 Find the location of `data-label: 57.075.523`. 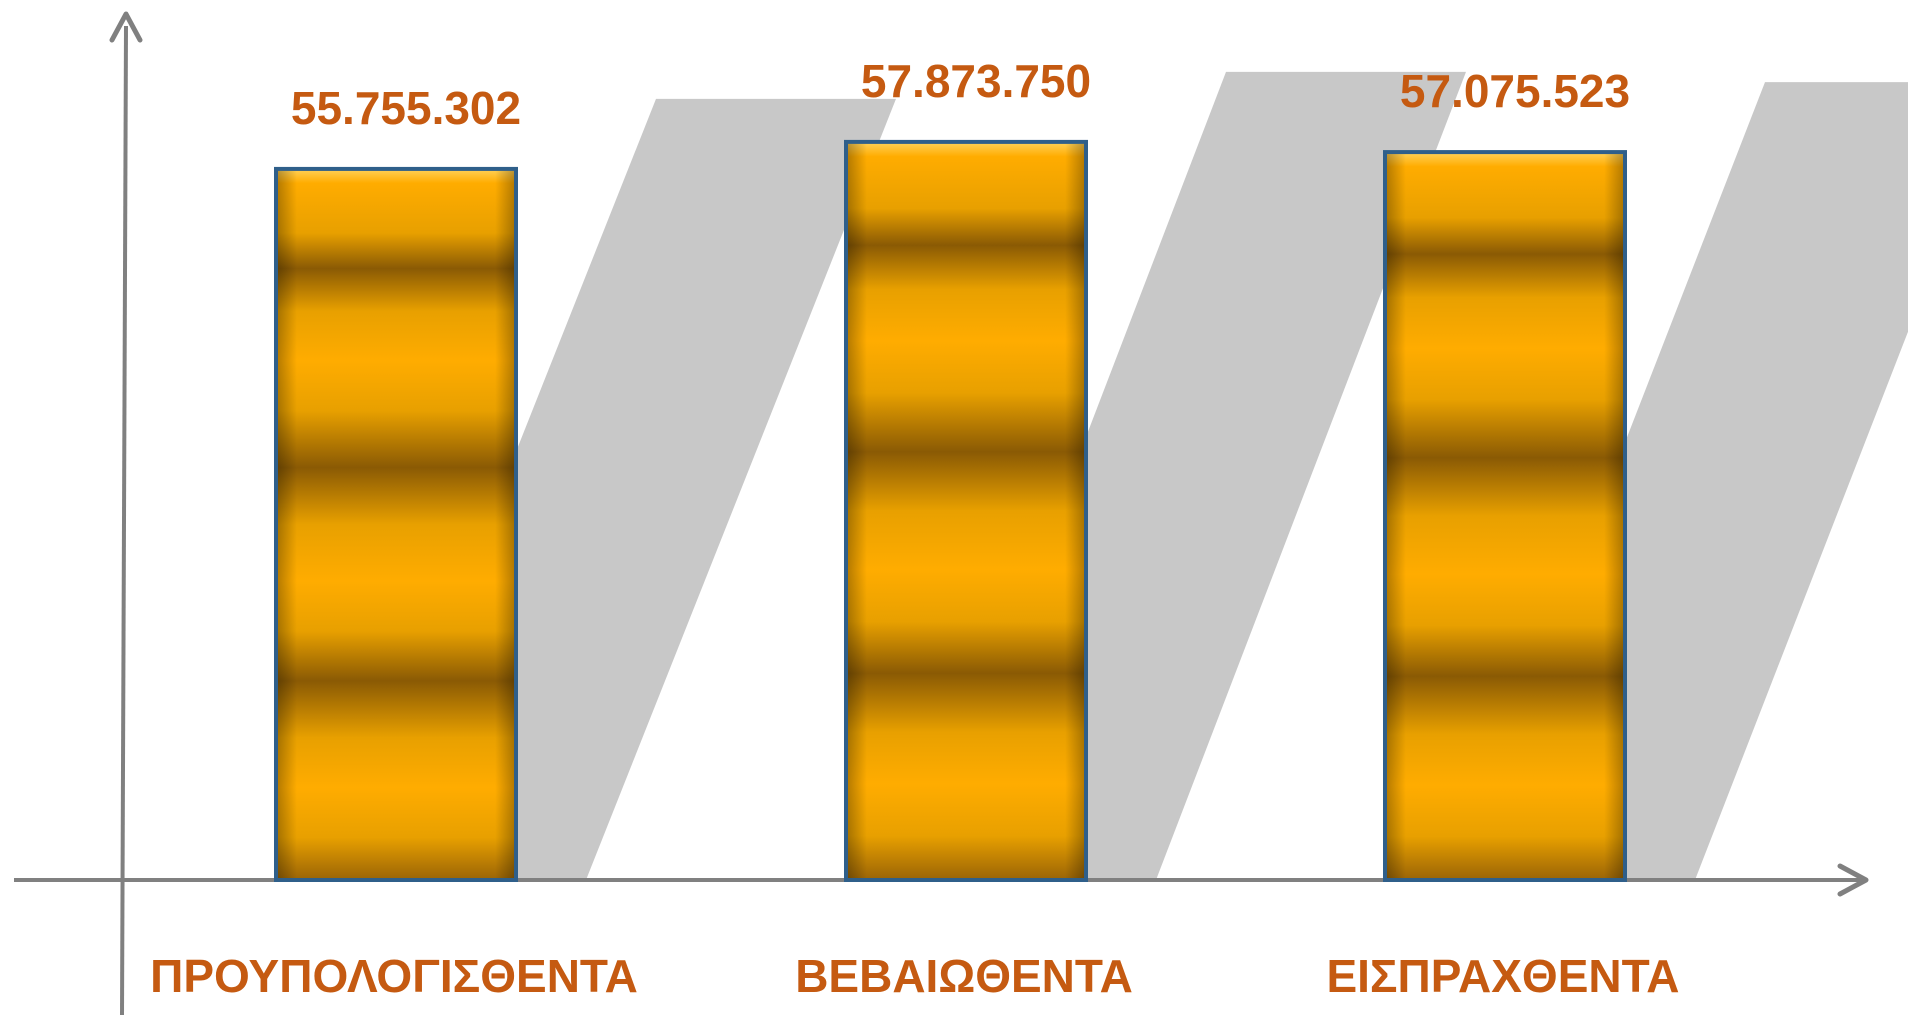

data-label: 57.075.523 is located at coordinates (1515, 91).